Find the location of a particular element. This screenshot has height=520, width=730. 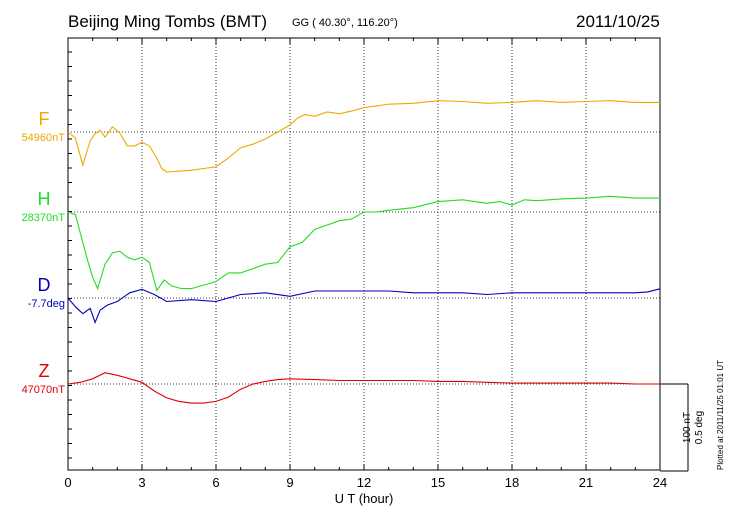

x-tick-label: 0 is located at coordinates (67, 482).